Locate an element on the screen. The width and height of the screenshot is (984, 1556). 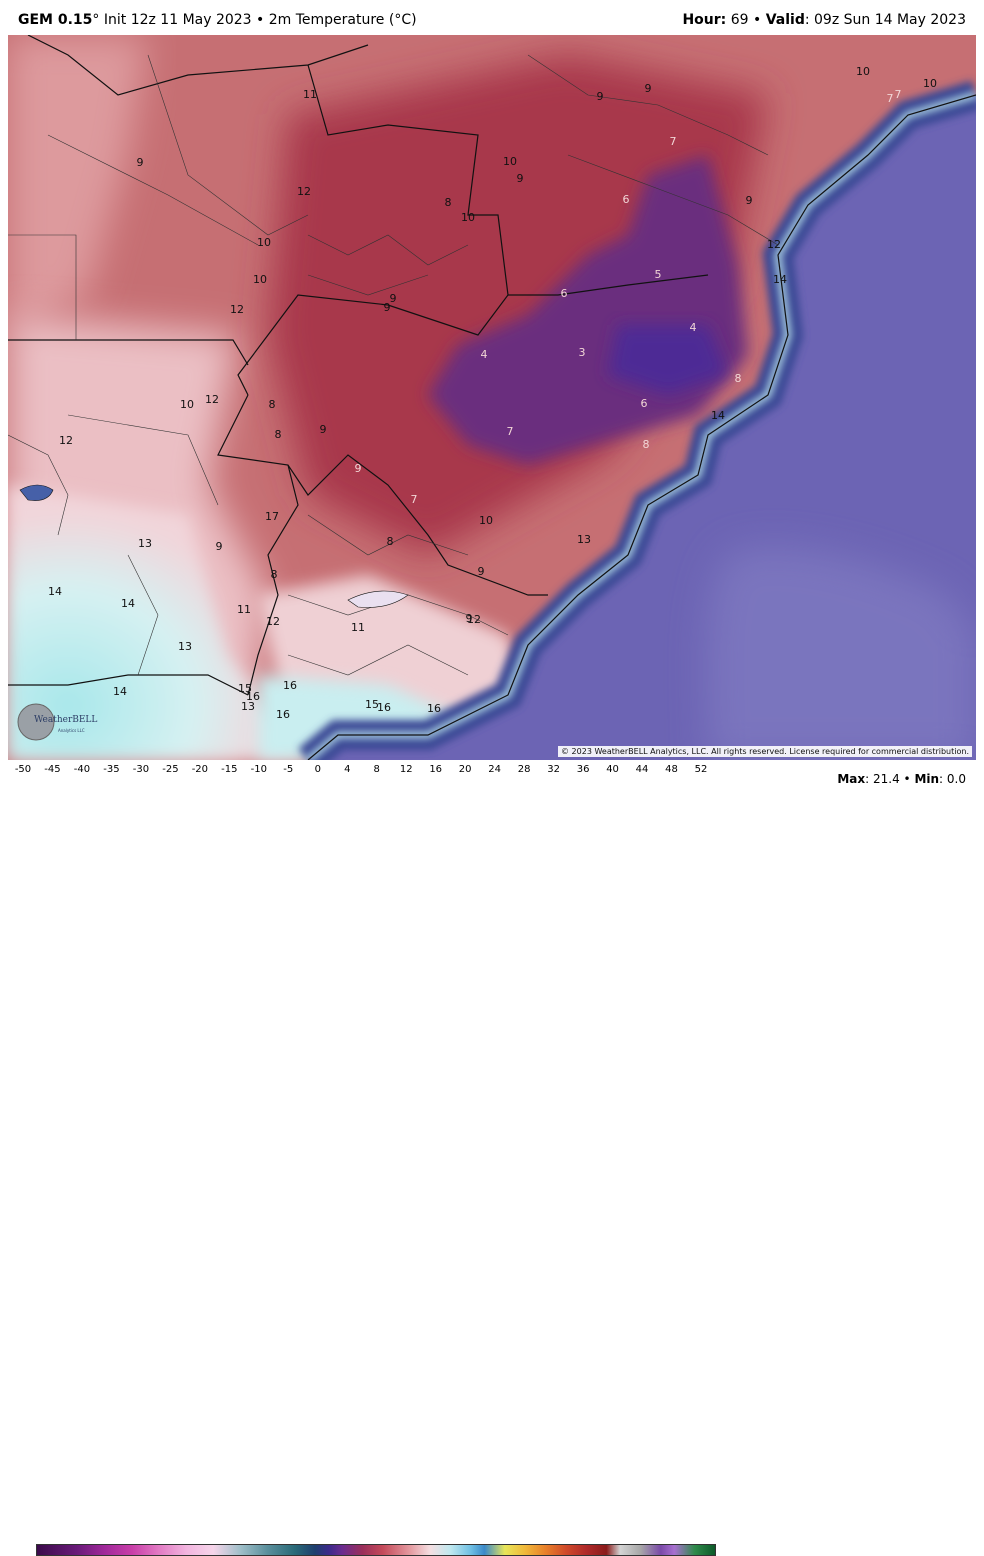
max-min-stats: Max: 21.4 • Min: 0.0 is located at coordinates (901, 779).